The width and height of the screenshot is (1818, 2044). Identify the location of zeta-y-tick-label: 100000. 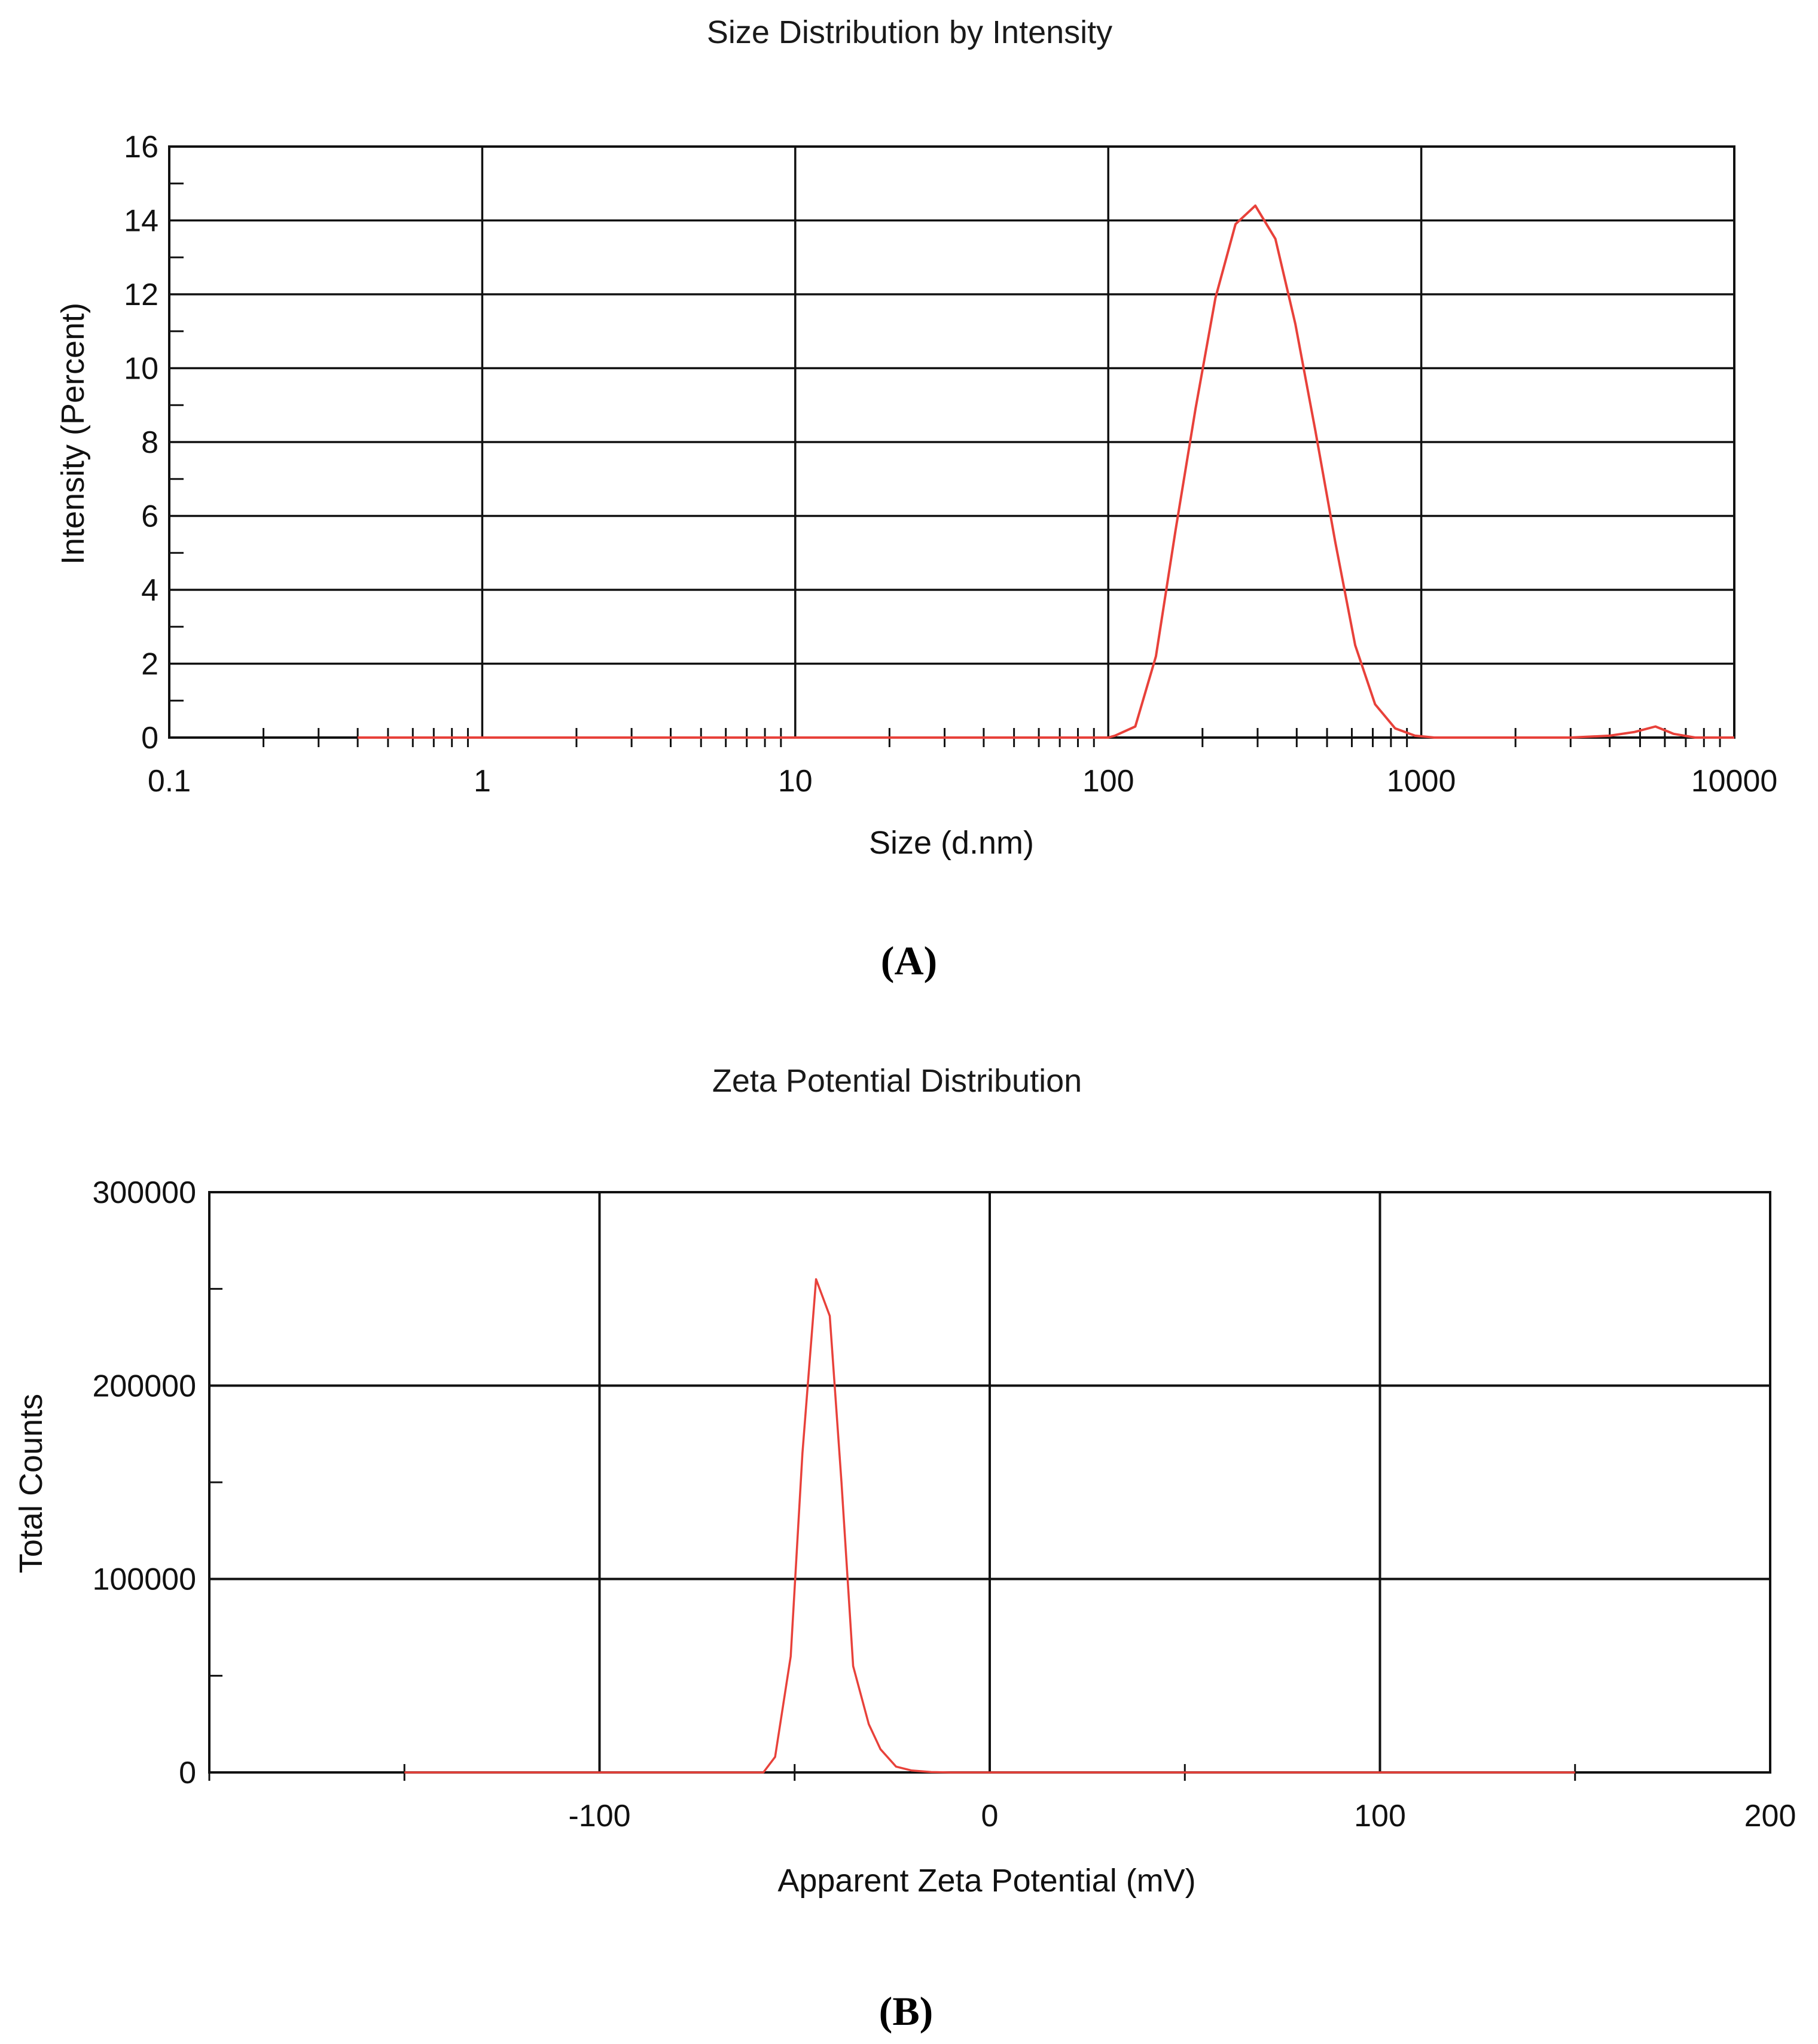
(144, 1579).